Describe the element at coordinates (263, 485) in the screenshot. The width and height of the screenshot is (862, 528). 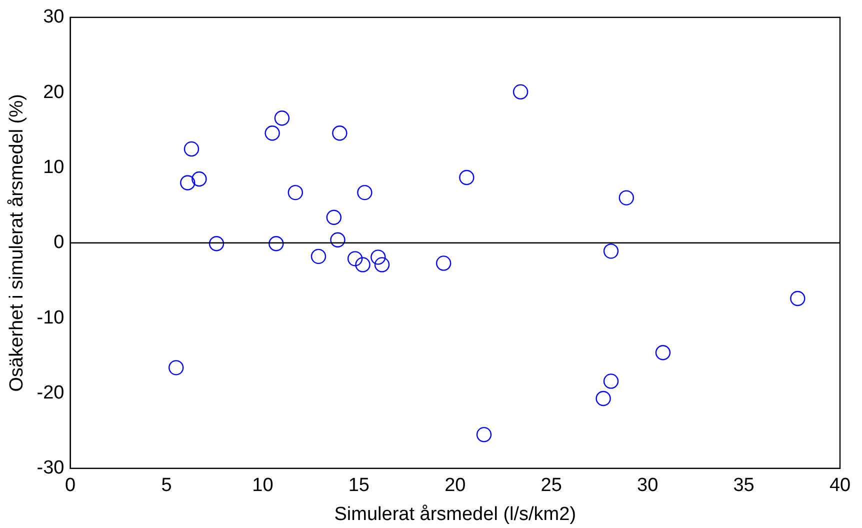
I see `x-tick-label: 10` at that location.